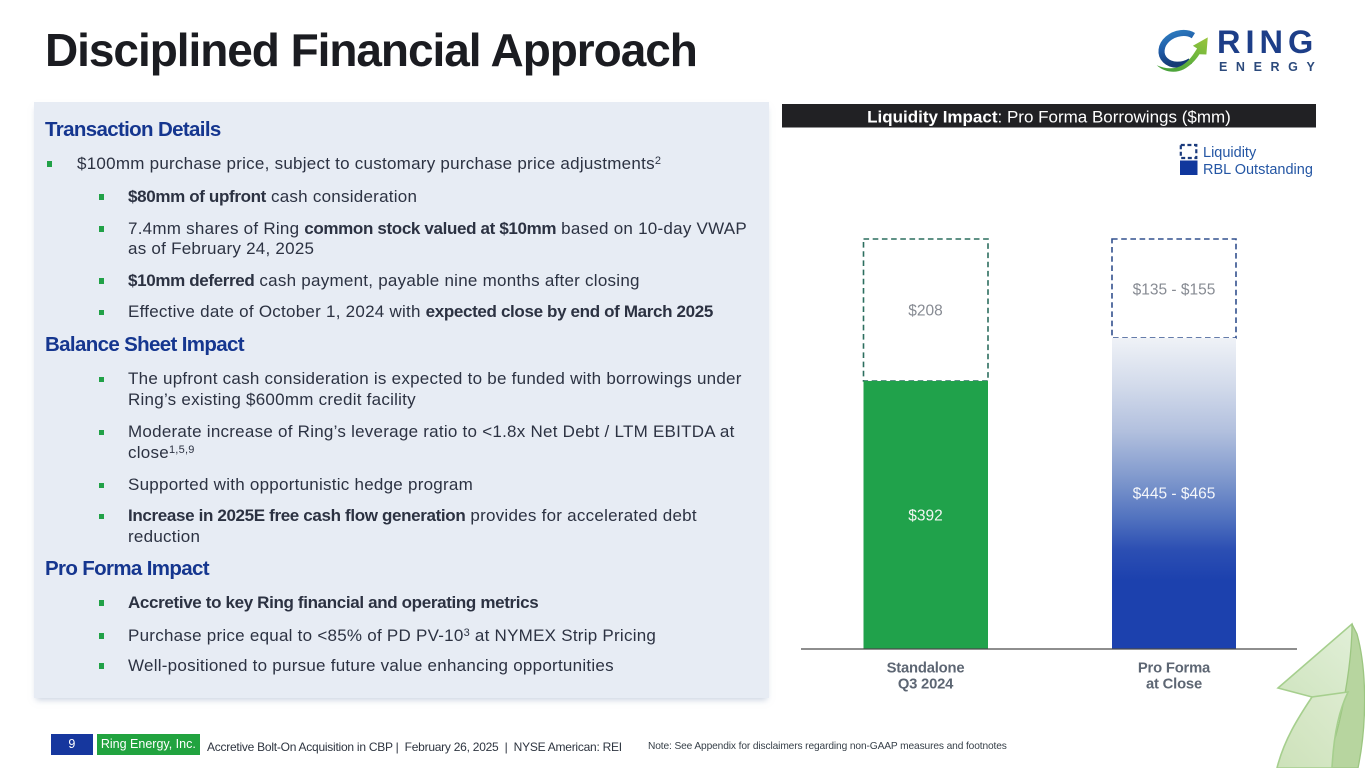 The image size is (1365, 768). Describe the element at coordinates (1230, 153) in the screenshot. I see `svg-text: Liquidity` at that location.